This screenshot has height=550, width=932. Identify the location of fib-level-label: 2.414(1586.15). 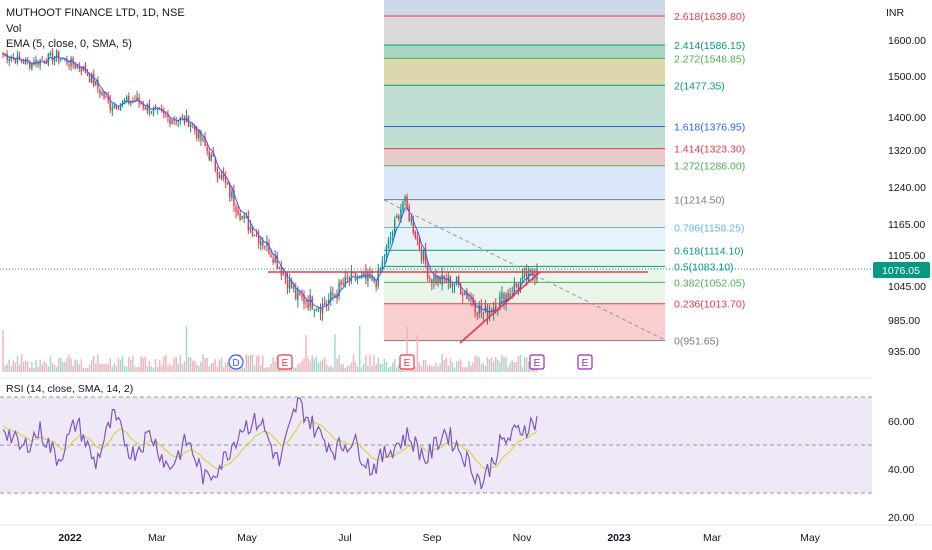
(709, 46).